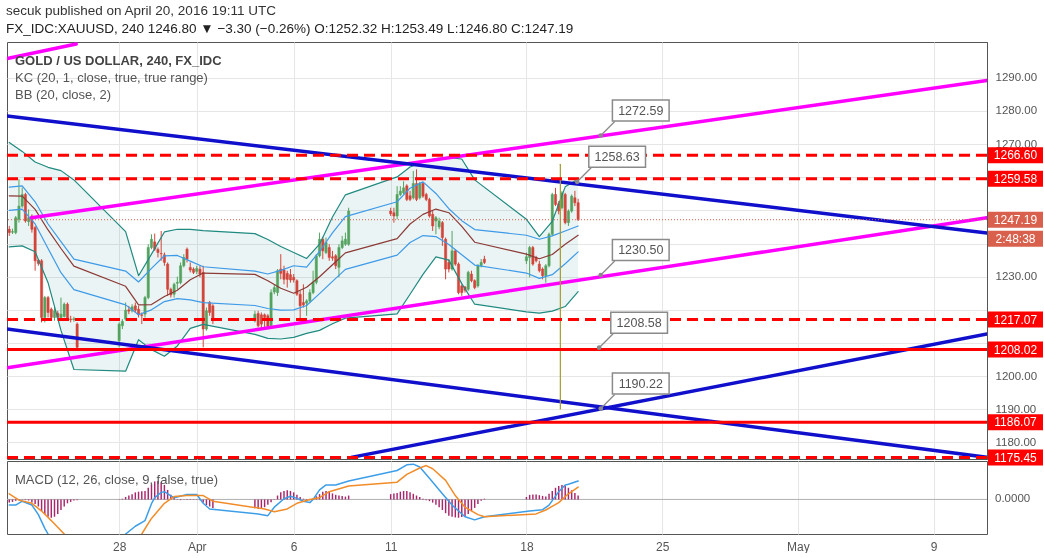 Image resolution: width=1044 pixels, height=558 pixels. I want to click on text: 0.0000, so click(1013, 498).